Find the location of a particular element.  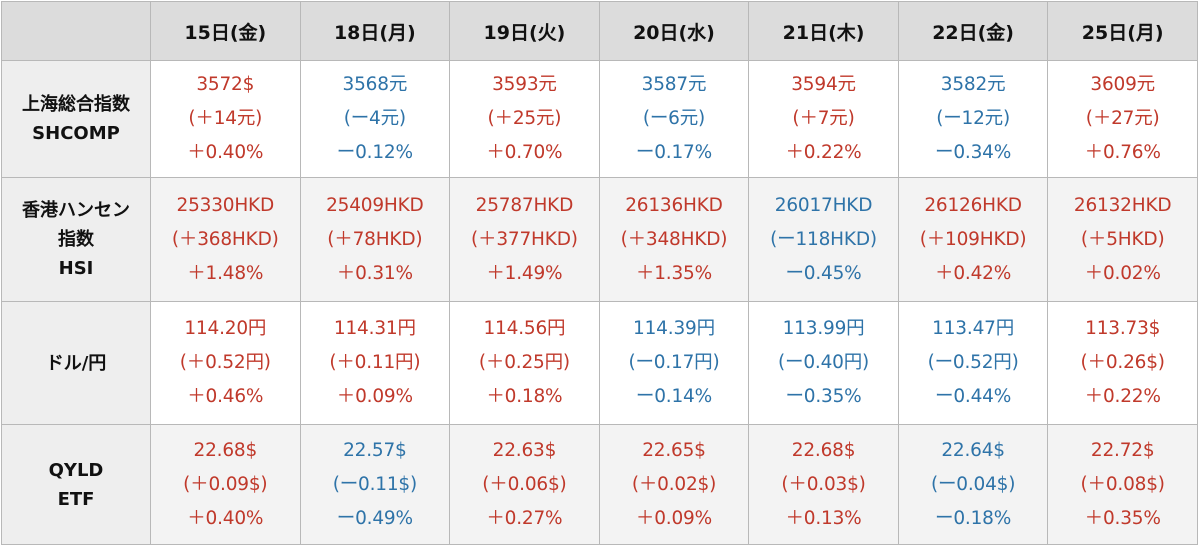

price-cell: 3609元 (＋27元) ＋0.76% is located at coordinates (1122, 119).